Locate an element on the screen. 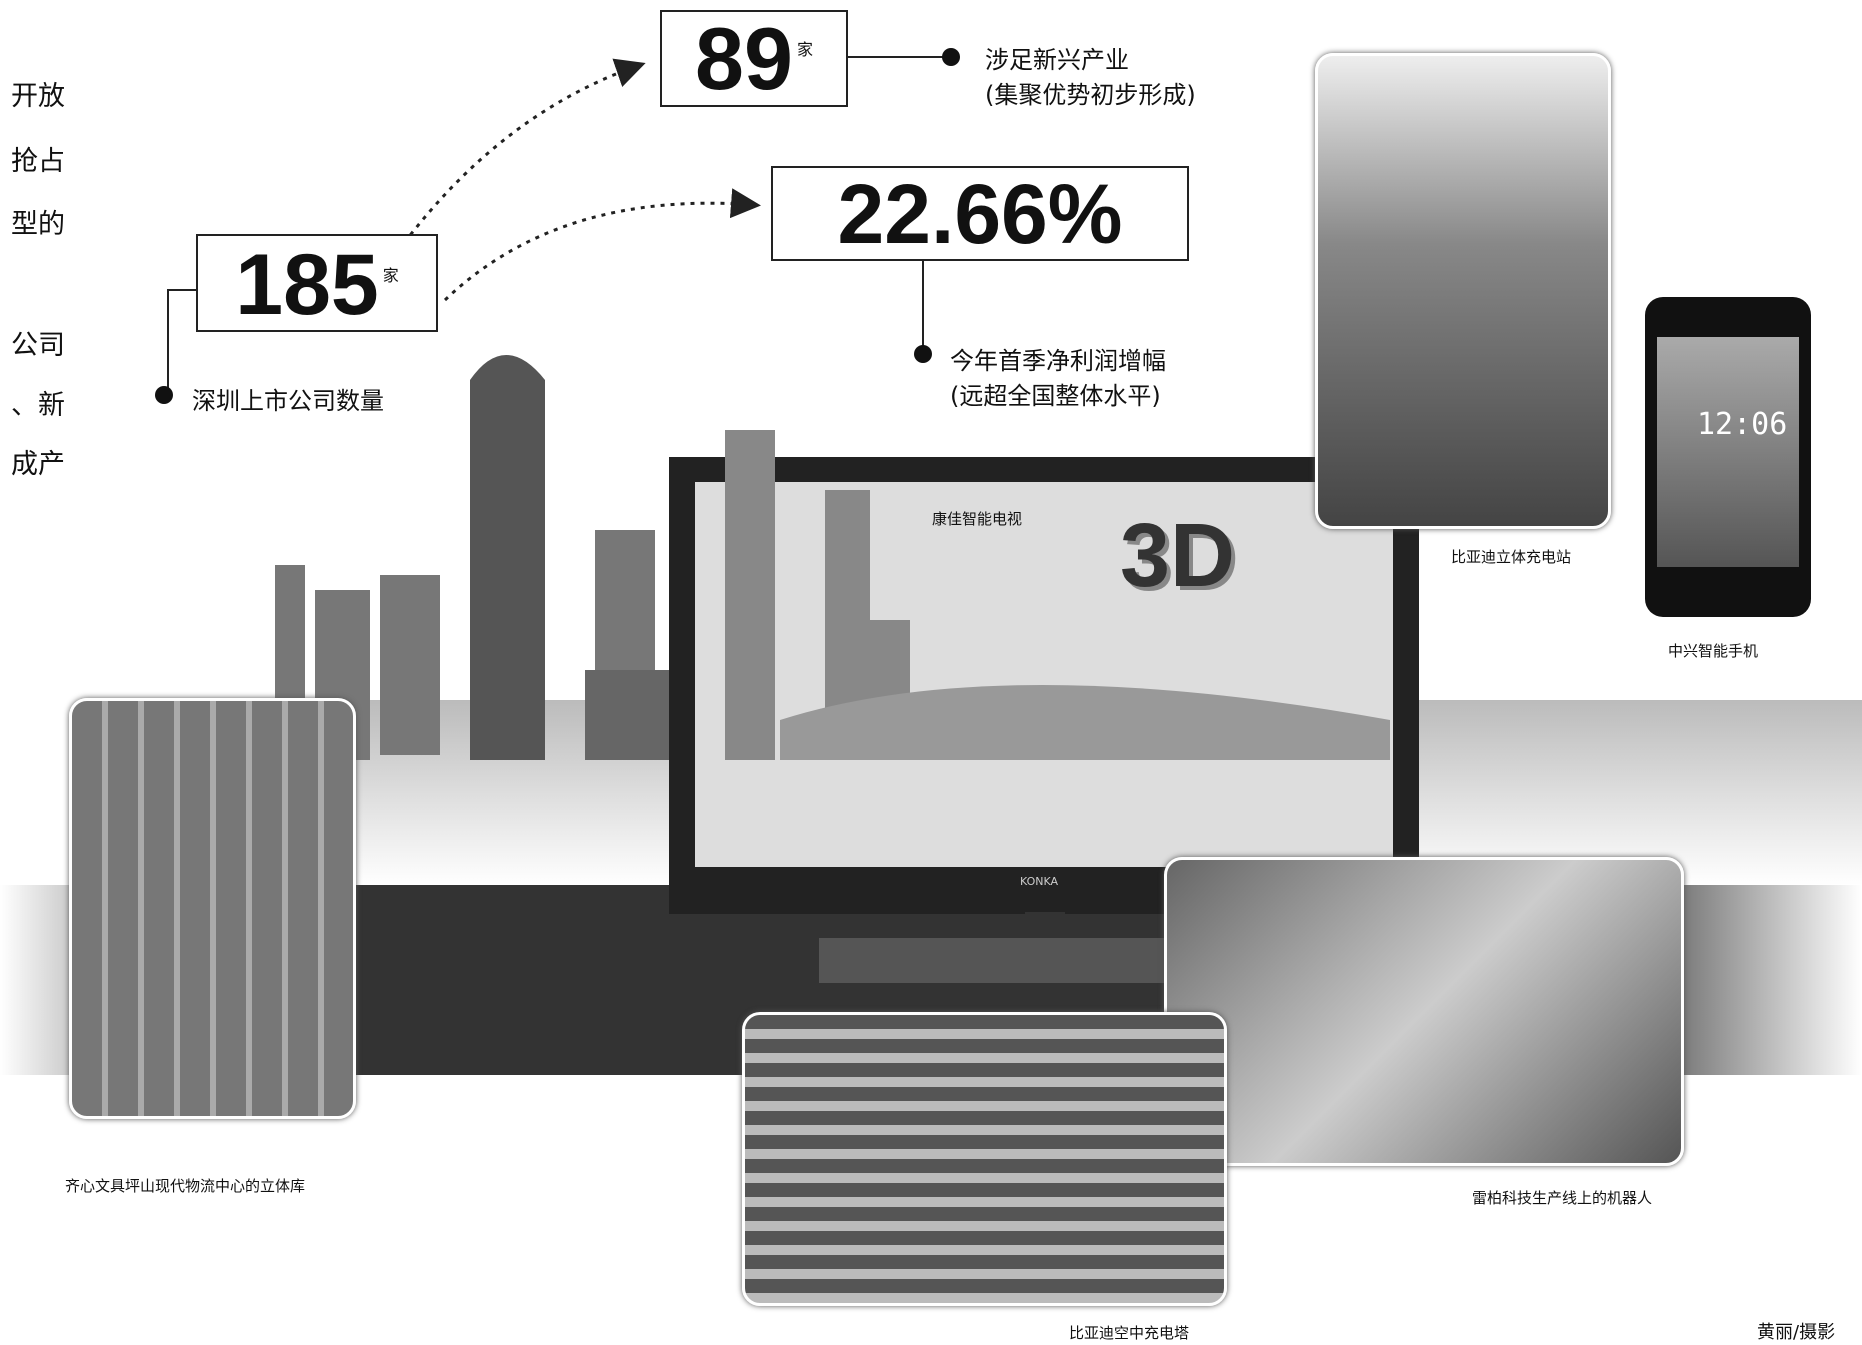 The image size is (1862, 1345). photo-caption: 齐心文具坪山现代物流中心的立体库 is located at coordinates (185, 1186).